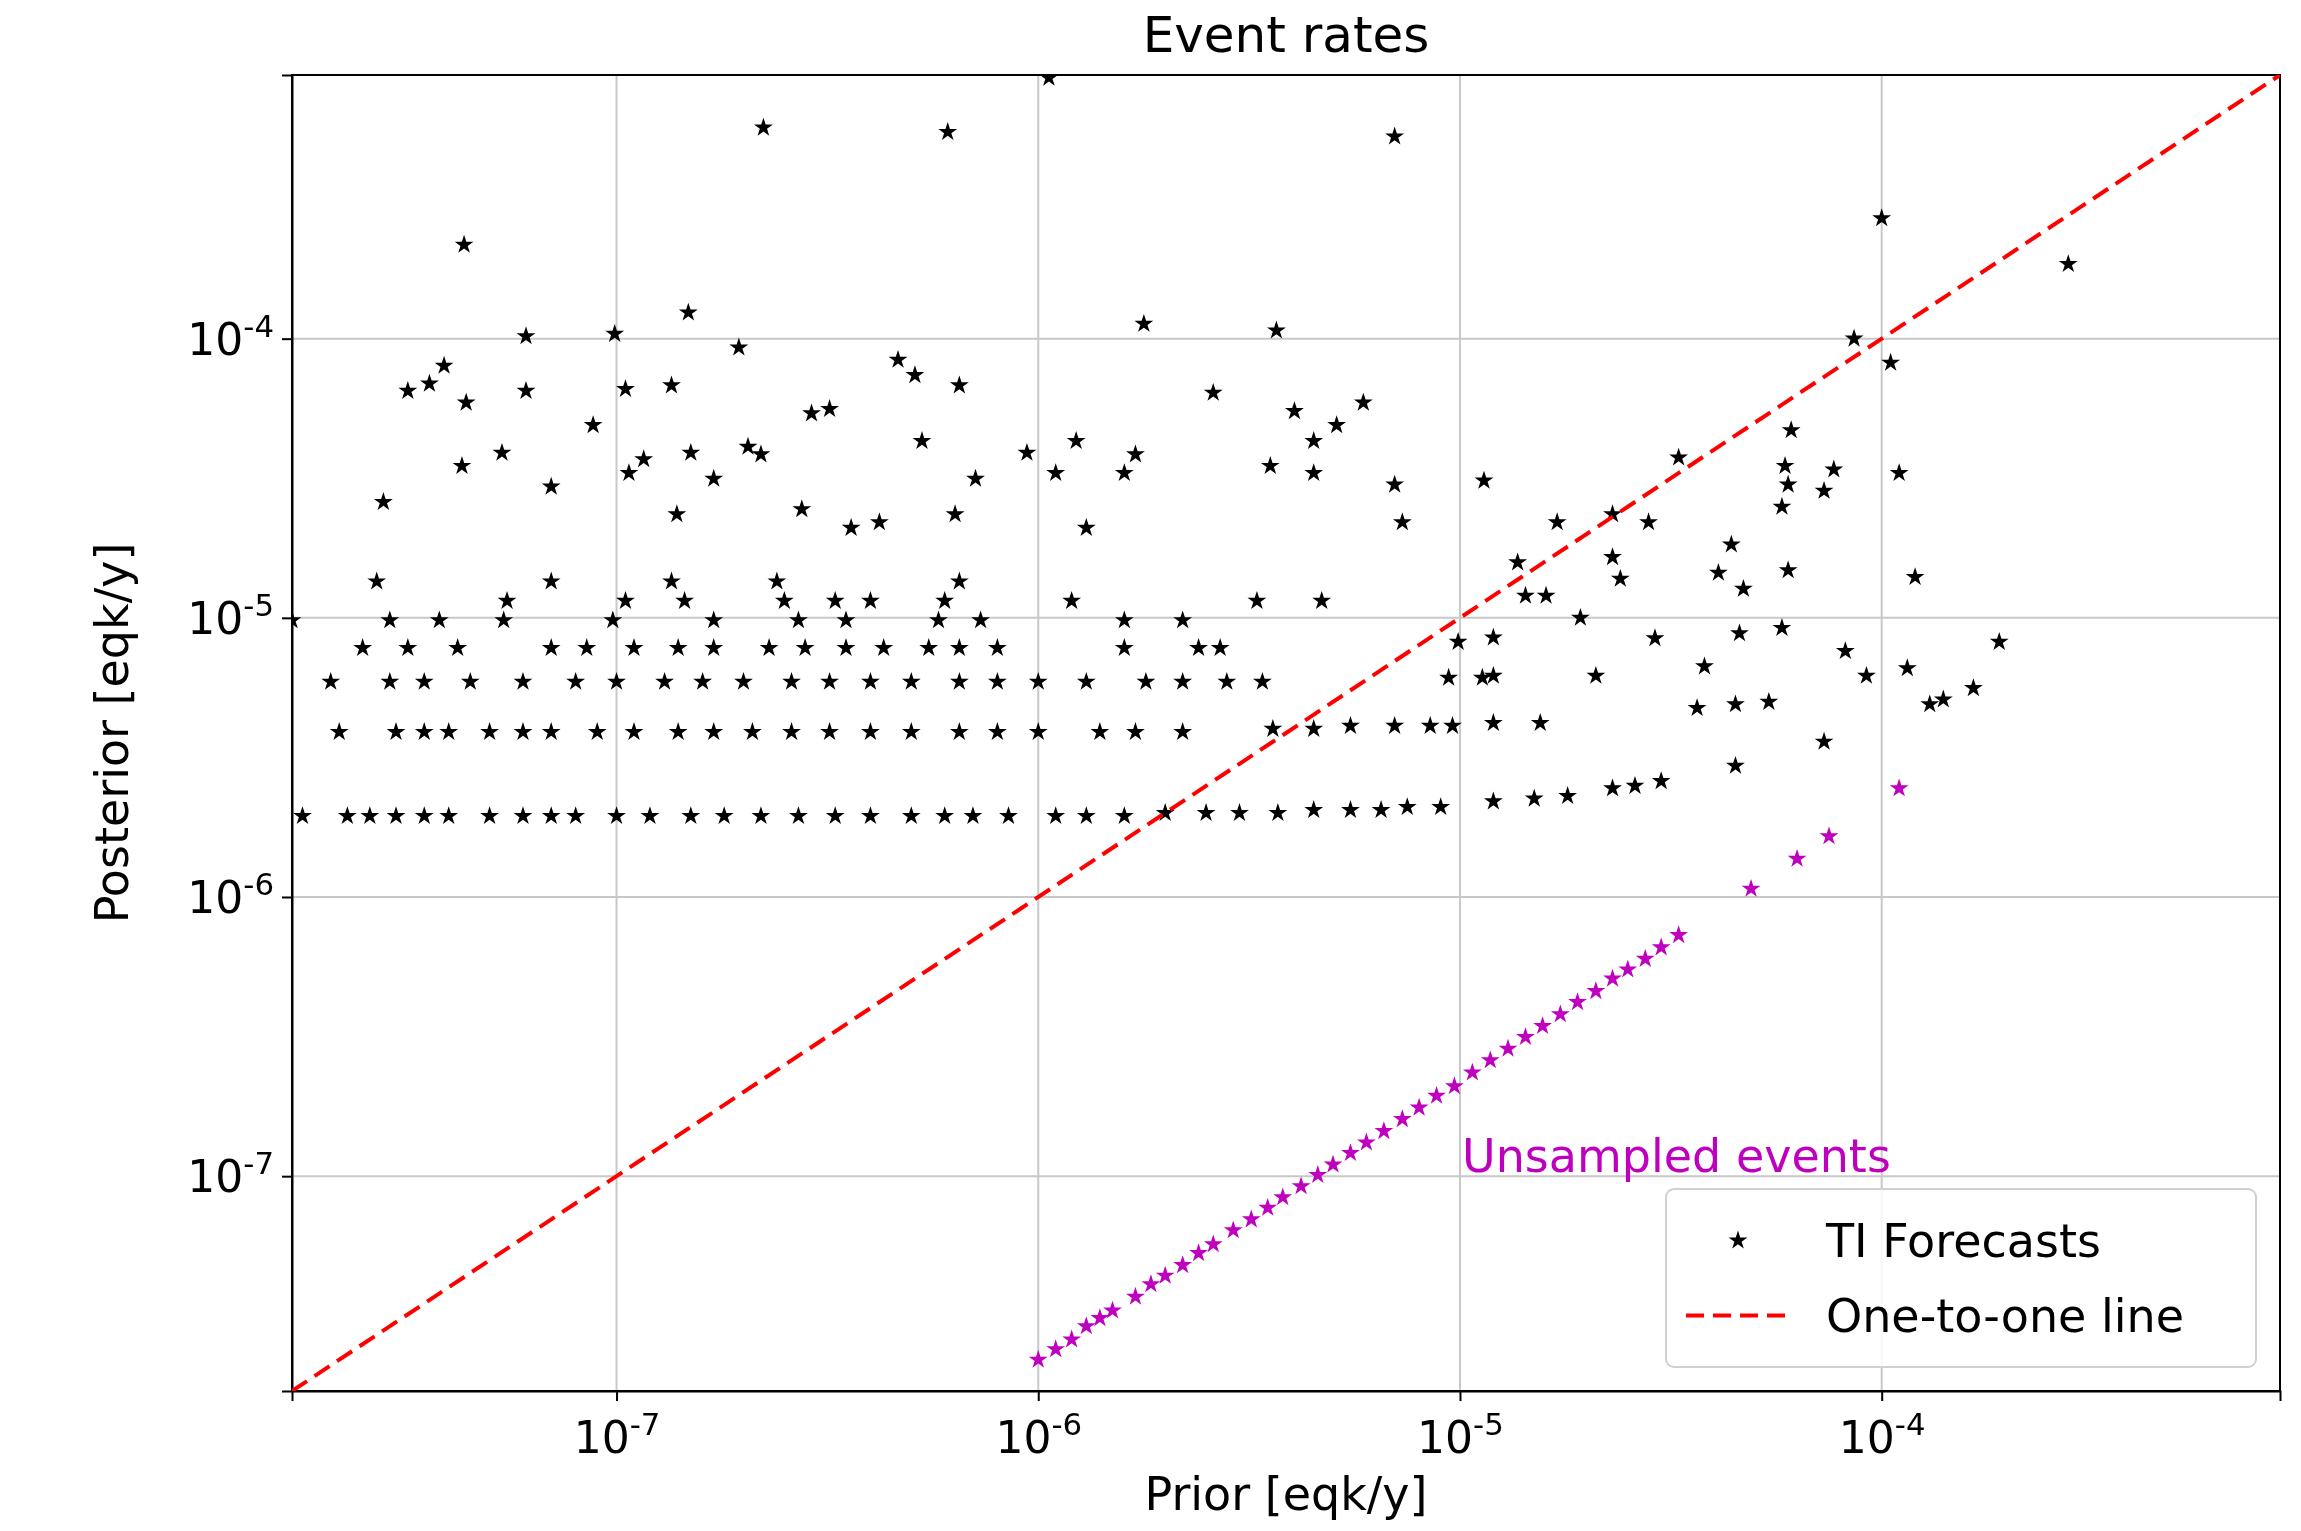 This screenshot has height=1531, width=2301. I want to click on chart-title: Event rates, so click(1286, 35).